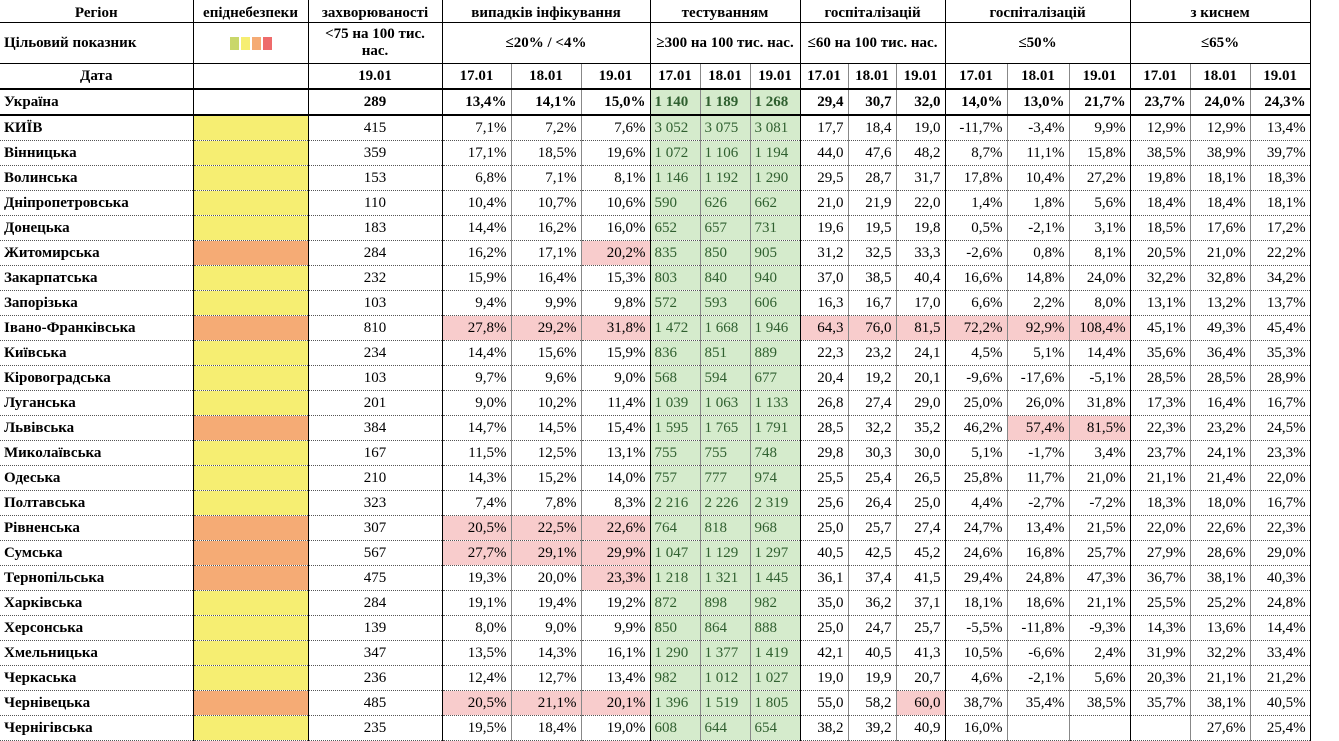  Describe the element at coordinates (675, 703) in the screenshot. I see `cell: 1 396` at that location.